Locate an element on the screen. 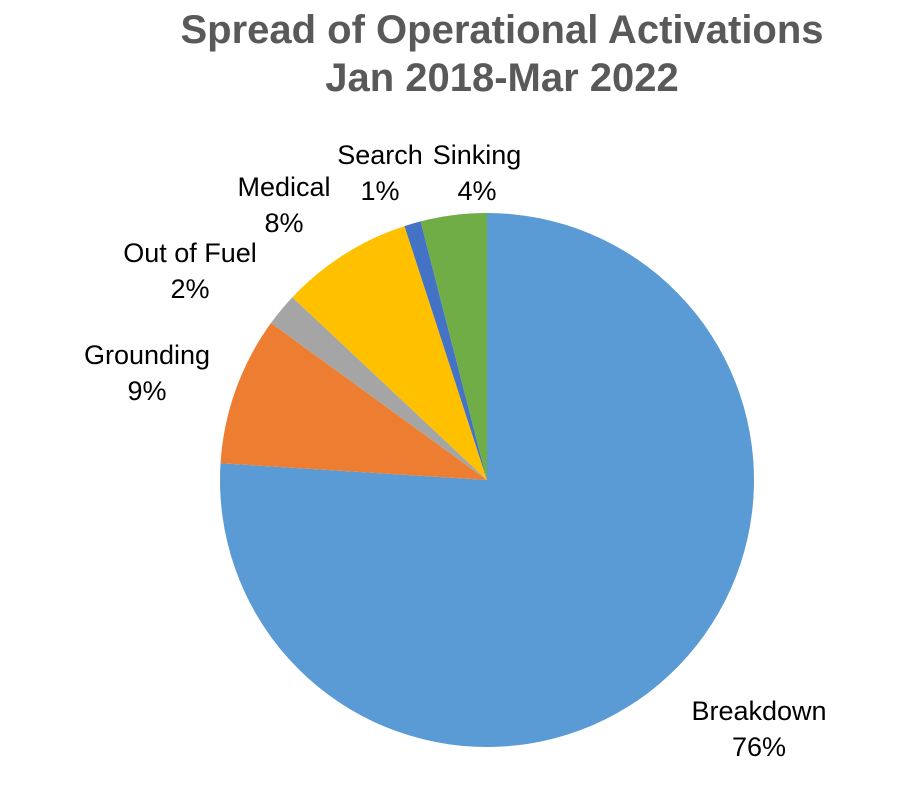 The height and width of the screenshot is (802, 916). slice-label-search-name: Search is located at coordinates (380, 155).